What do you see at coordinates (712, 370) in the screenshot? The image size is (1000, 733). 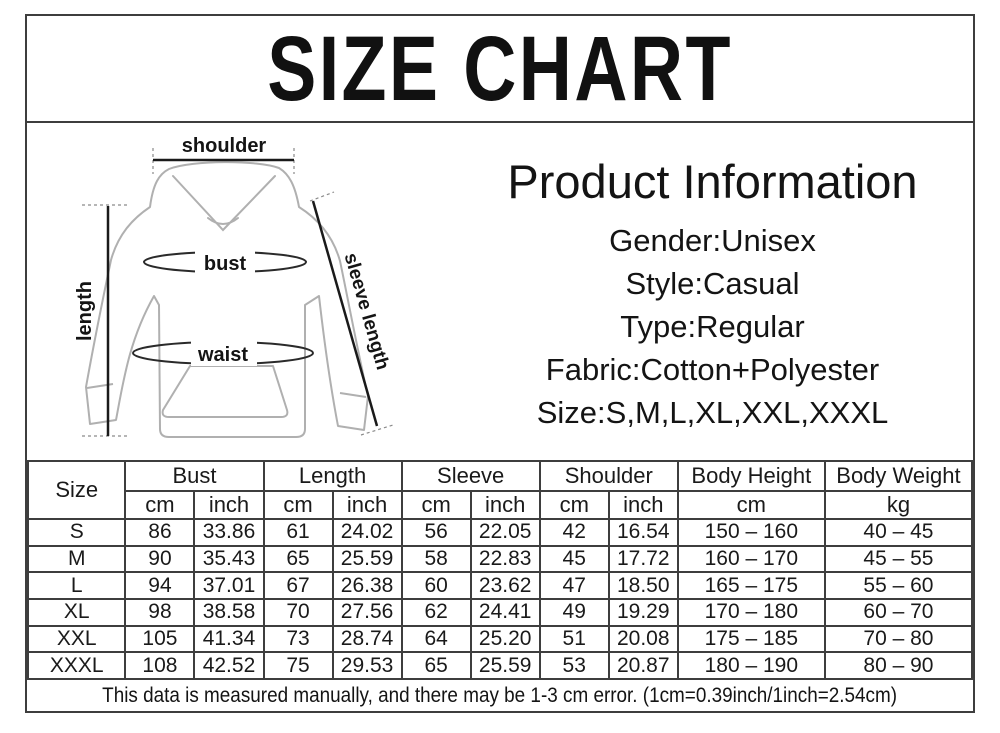 I see `product-info-fabric: Fabric:Cotton+Polyester` at bounding box center [712, 370].